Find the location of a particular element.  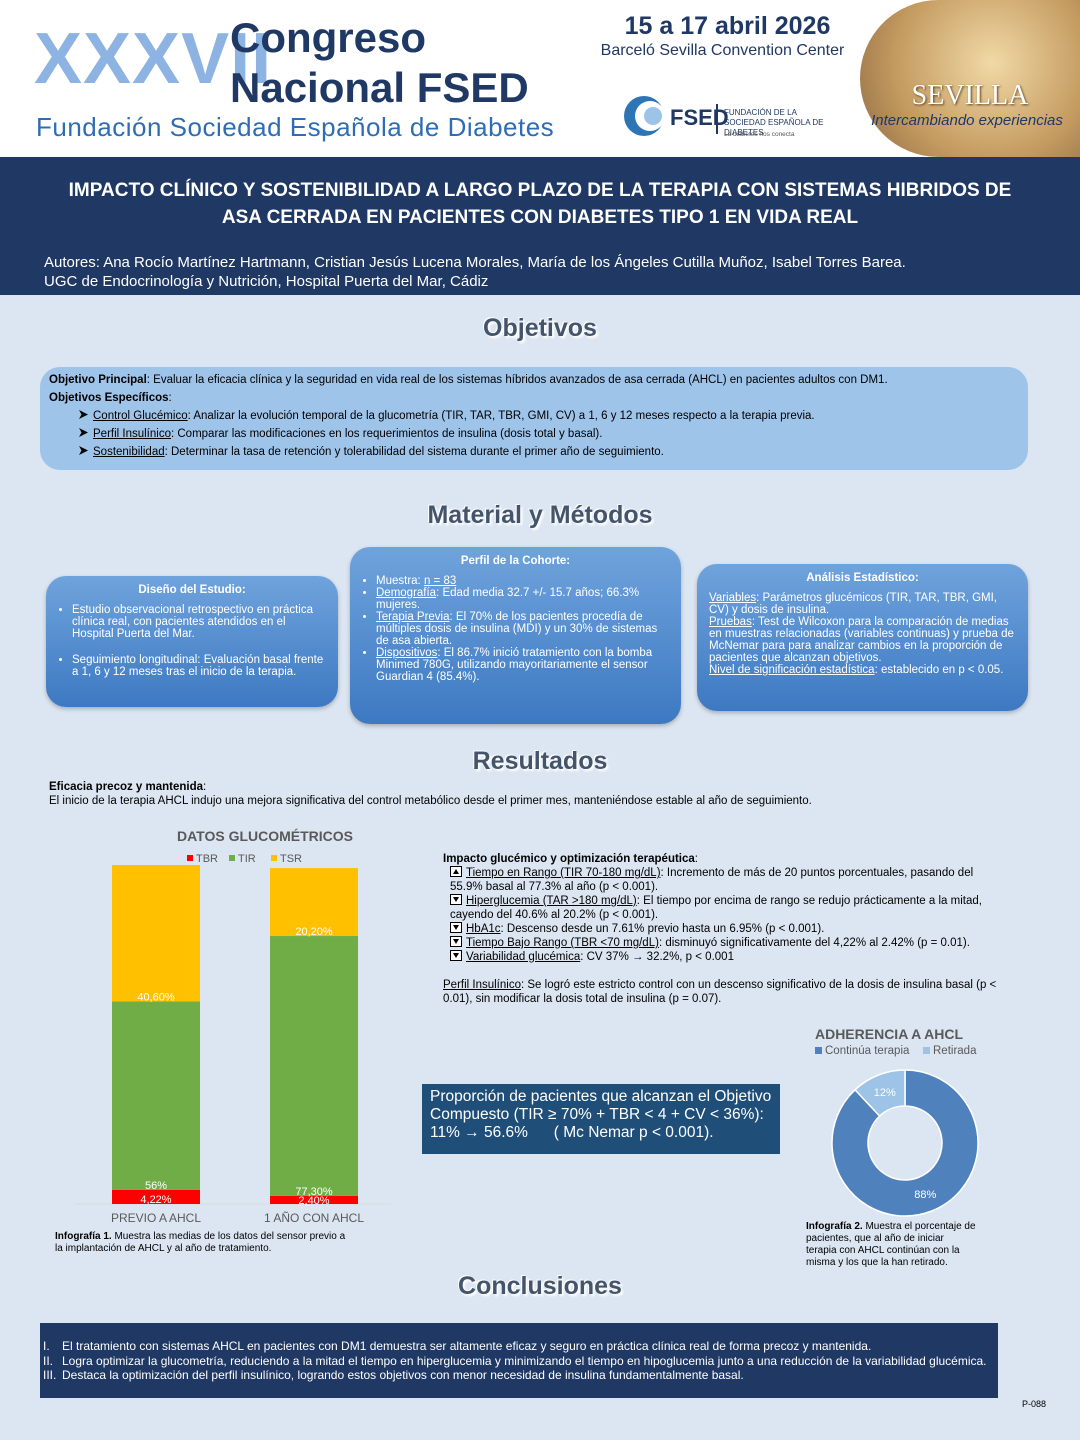

congress-line: Nacional FSED is located at coordinates (379, 87).